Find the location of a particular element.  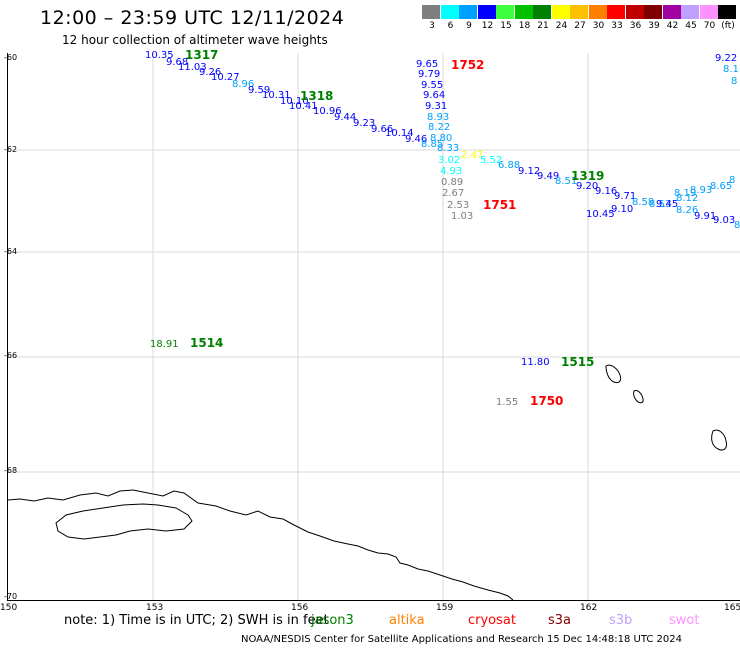

scale-label: 33 is located at coordinates (617, 26).